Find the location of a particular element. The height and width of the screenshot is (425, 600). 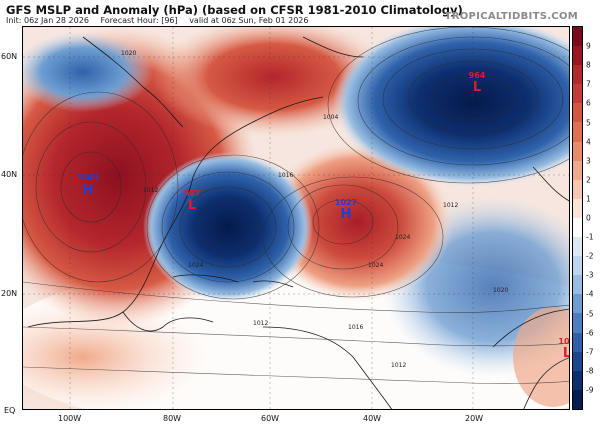

colorbar-tick-label: 8 is located at coordinates (588, 65).